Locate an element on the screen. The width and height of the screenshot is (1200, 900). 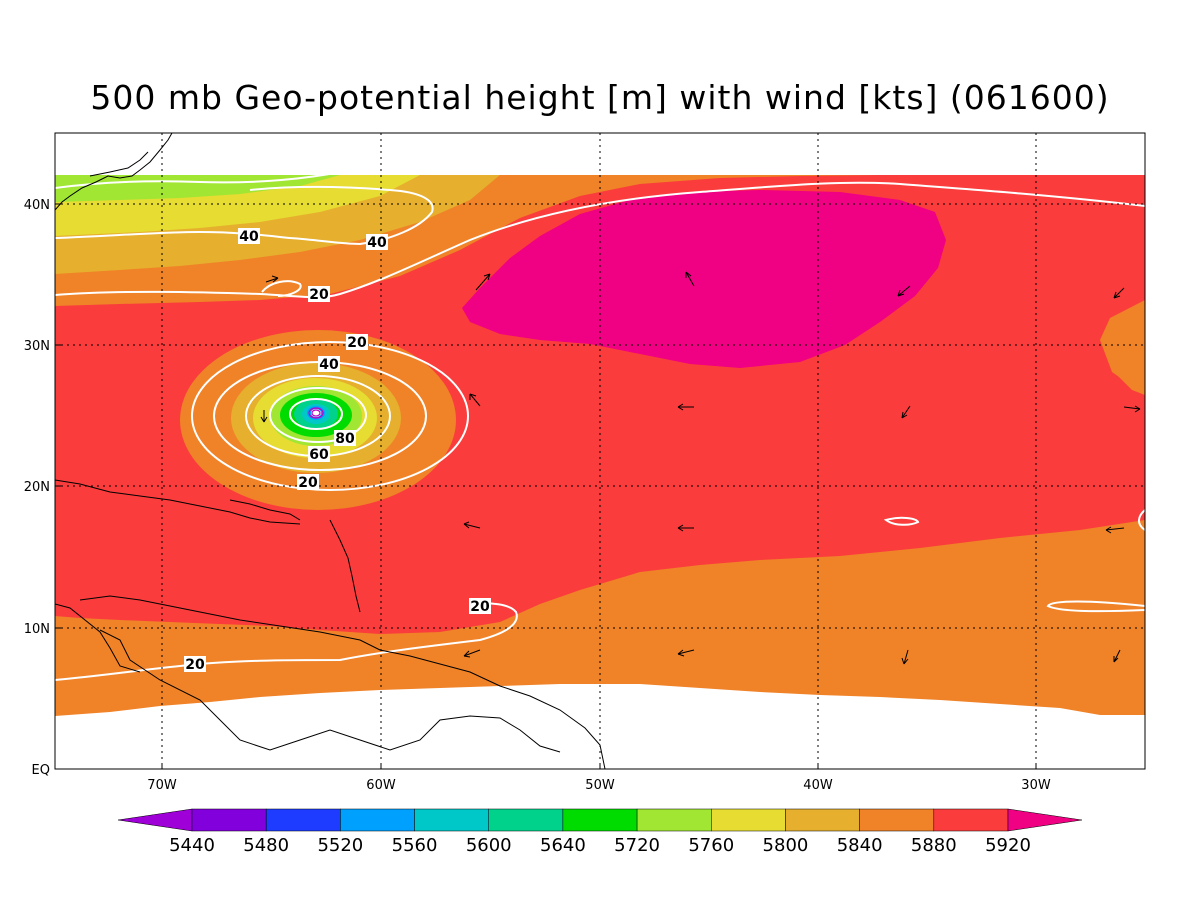
wind-contour-80-ring is located at coordinates (318, 415).